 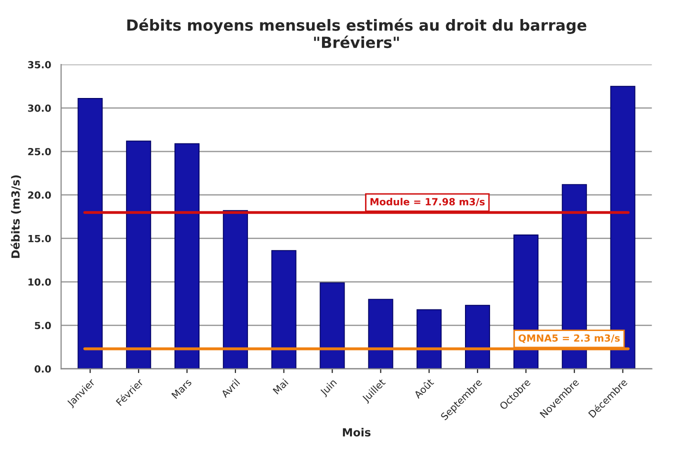 I want to click on y-tick-label: 20.0, so click(x=39, y=195).